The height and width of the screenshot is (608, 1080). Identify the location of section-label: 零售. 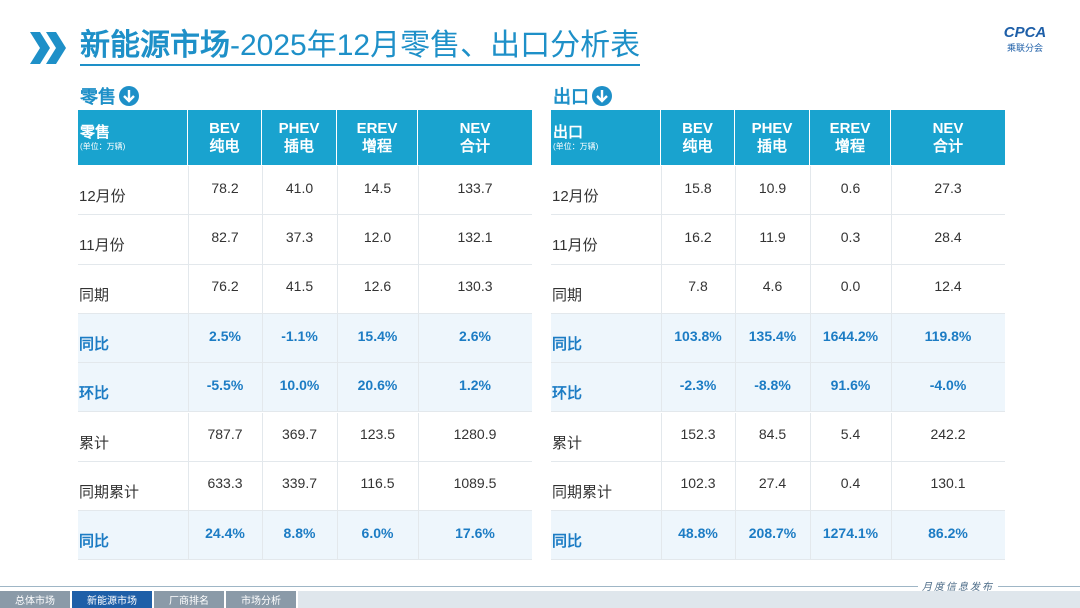
(110, 96).